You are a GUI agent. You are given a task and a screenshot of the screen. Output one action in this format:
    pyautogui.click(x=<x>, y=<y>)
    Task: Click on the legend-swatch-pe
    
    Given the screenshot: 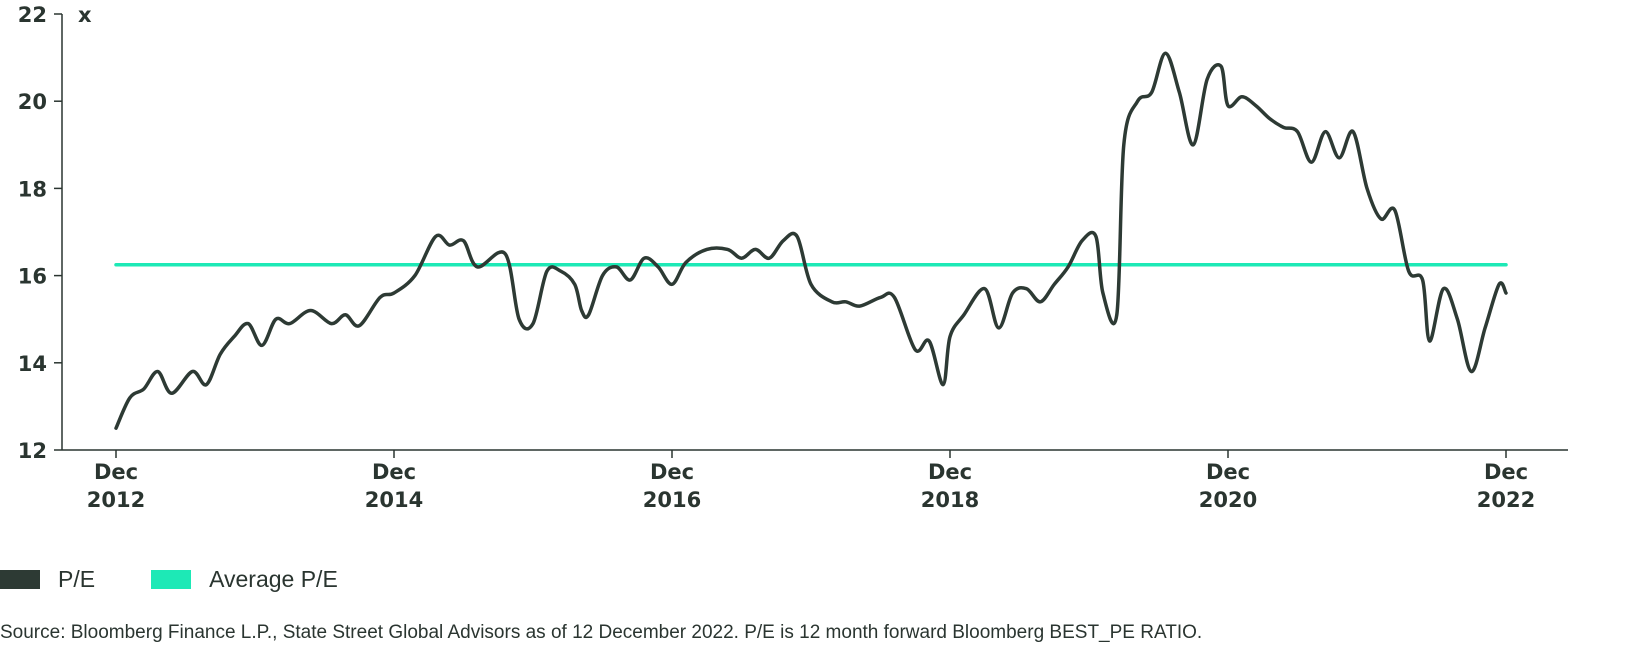 What is the action you would take?
    pyautogui.click(x=20, y=579)
    